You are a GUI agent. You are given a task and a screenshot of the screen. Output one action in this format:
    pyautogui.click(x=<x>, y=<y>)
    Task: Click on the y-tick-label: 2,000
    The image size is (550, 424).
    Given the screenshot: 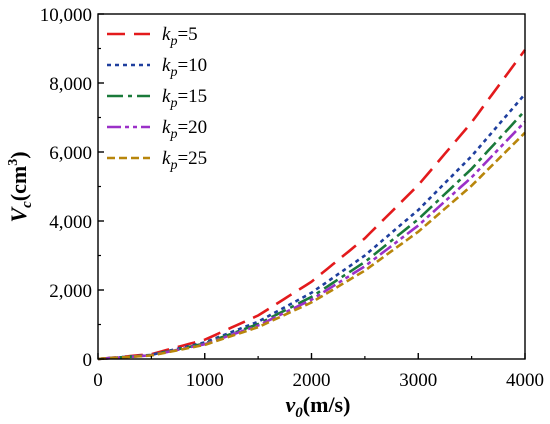 What is the action you would take?
    pyautogui.click(x=70, y=291)
    